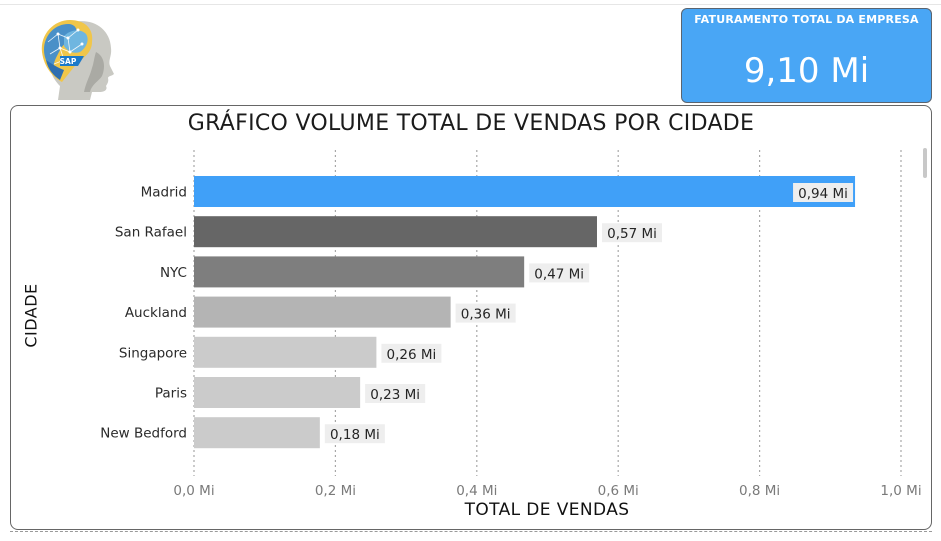 The image size is (941, 541). I want to click on sap-badge: SAP, so click(72, 61).